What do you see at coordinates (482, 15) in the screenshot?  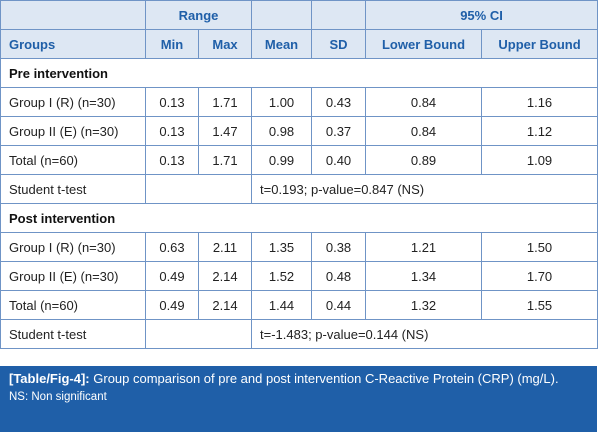 I see `header-ci: 95% CI` at bounding box center [482, 15].